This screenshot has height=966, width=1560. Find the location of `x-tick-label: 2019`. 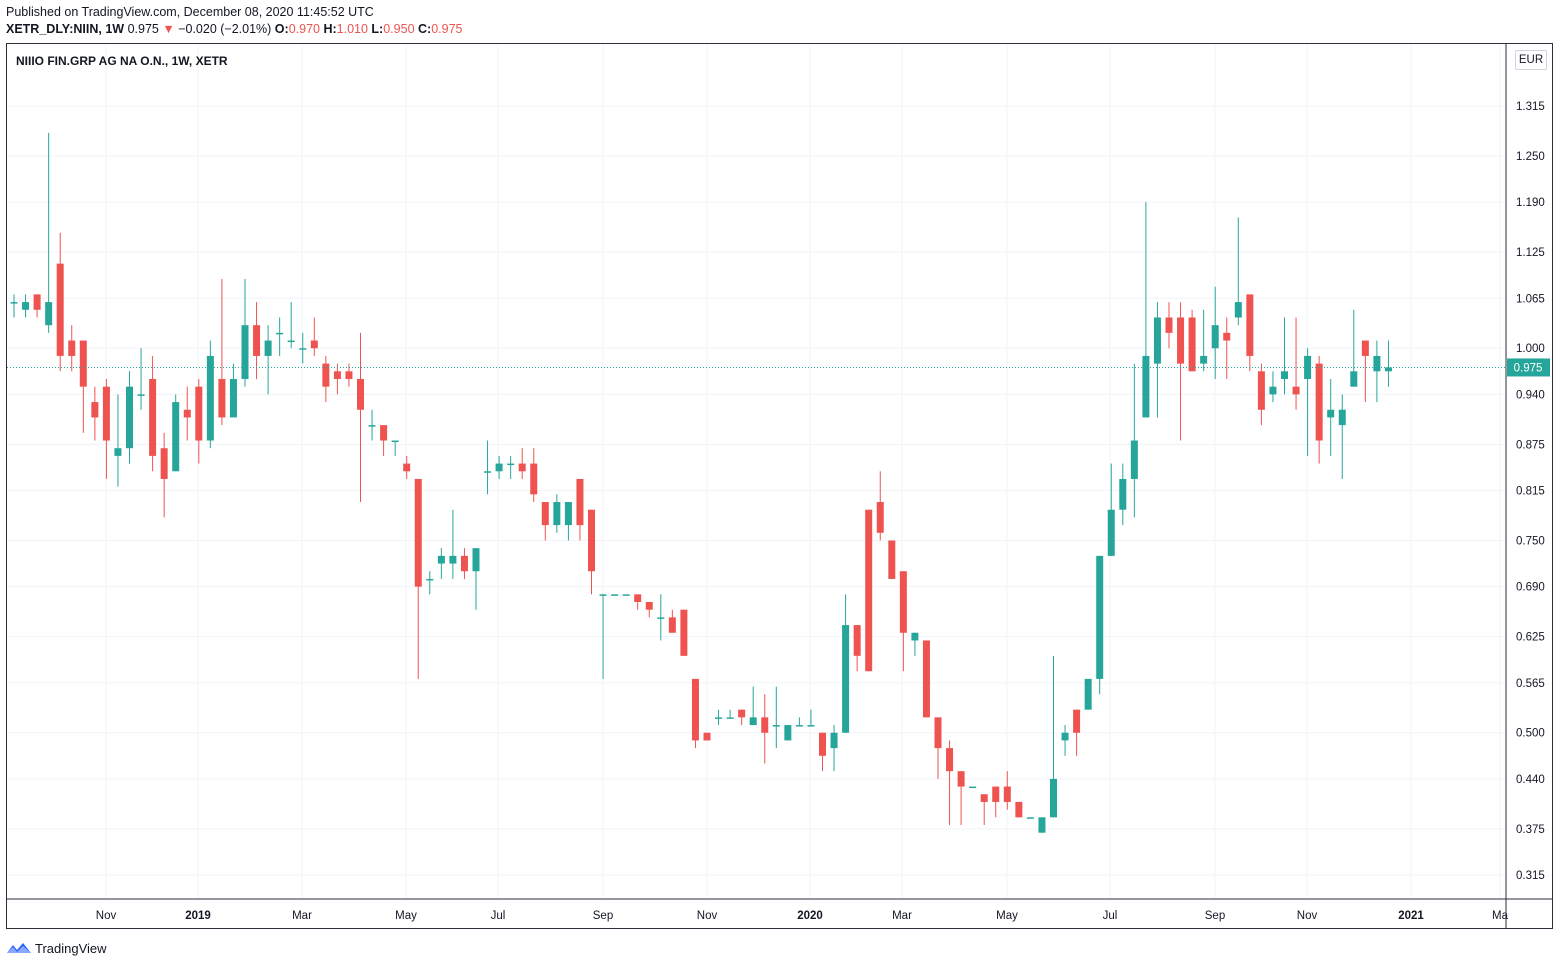

x-tick-label: 2019 is located at coordinates (198, 916).